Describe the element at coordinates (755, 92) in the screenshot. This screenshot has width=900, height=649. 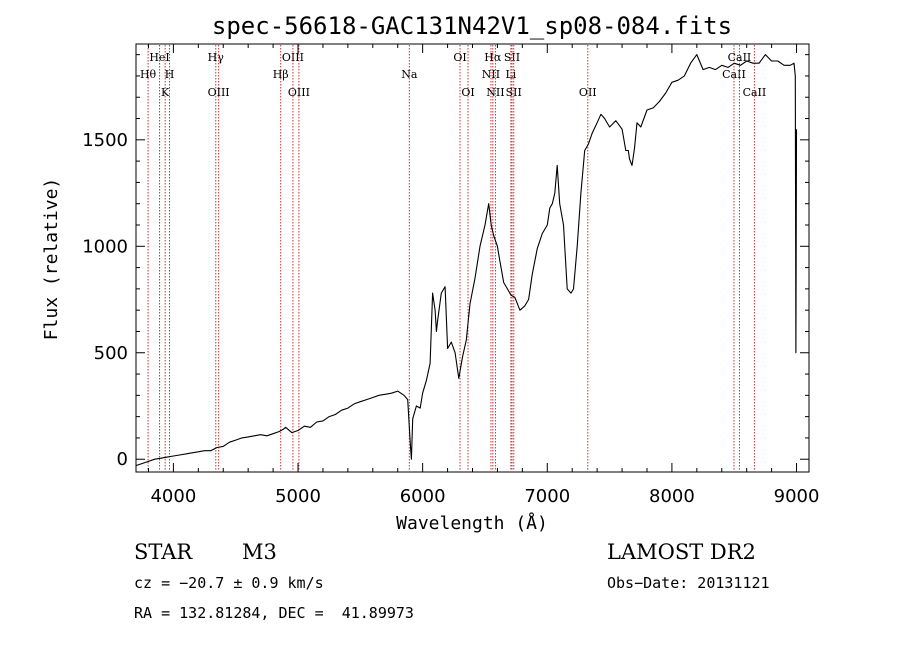
I see `line-label-21: CaII` at that location.